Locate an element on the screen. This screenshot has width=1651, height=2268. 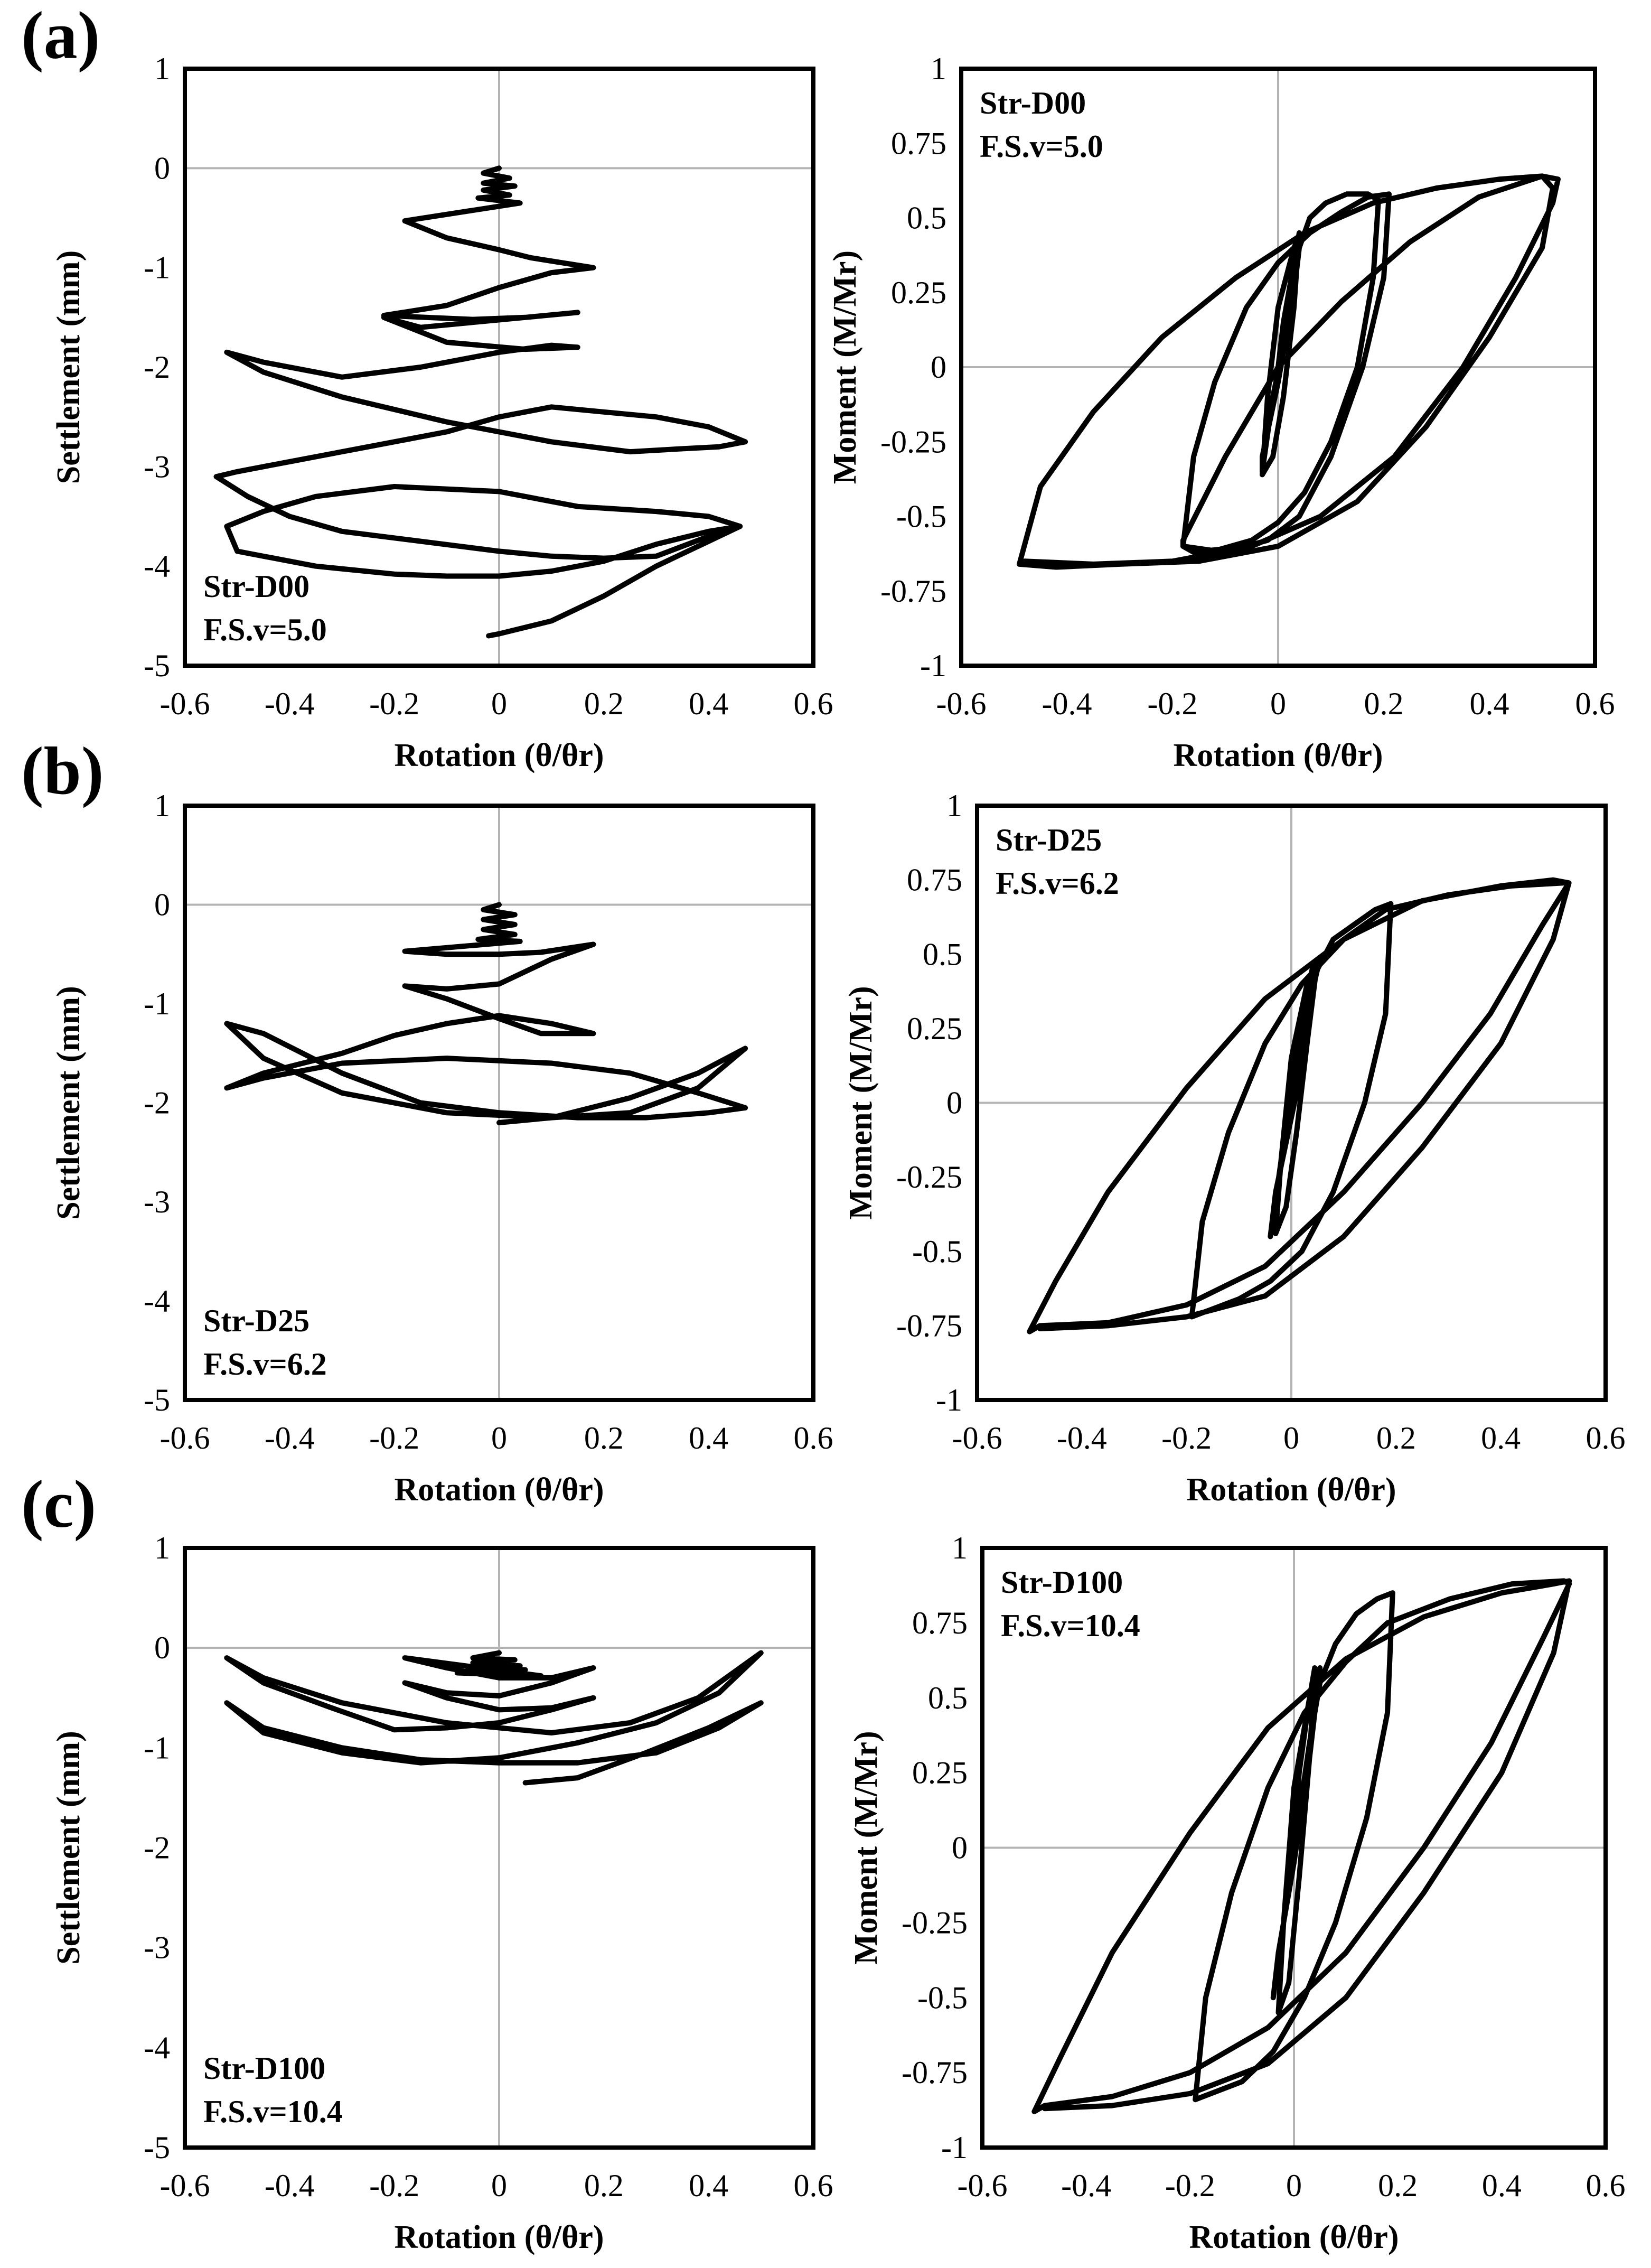
panel-label-b: (b) is located at coordinates (62, 770).